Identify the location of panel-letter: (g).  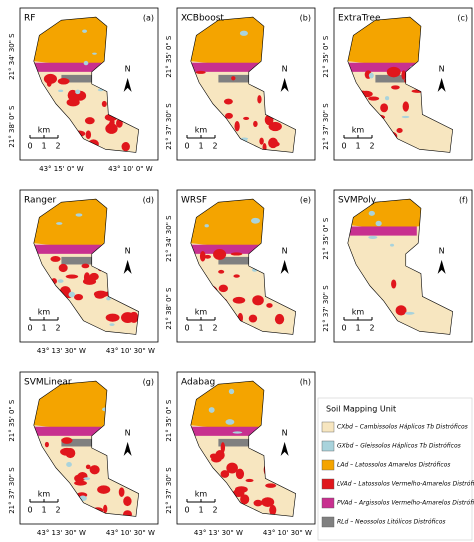
(148, 382).